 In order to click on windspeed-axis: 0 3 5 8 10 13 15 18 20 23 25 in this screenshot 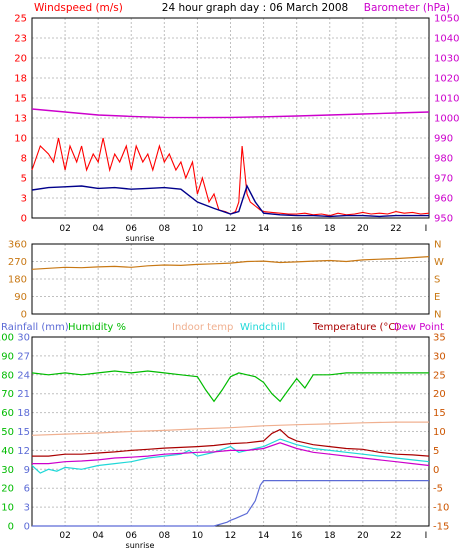, I will do `click(20, 119)`.